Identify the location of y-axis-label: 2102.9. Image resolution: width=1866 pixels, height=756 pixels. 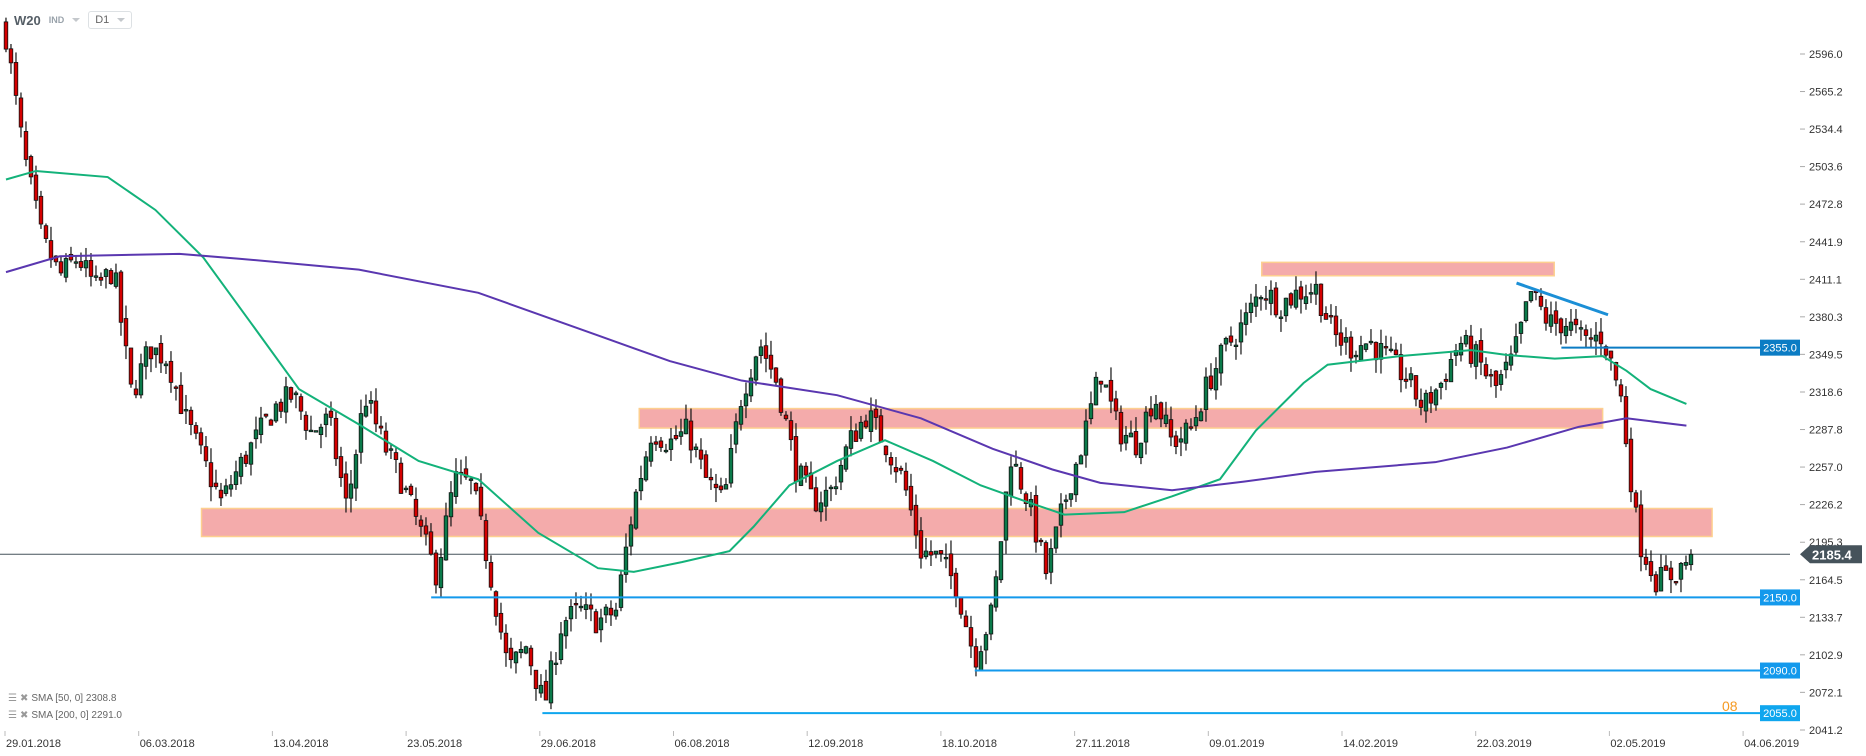
(1826, 656).